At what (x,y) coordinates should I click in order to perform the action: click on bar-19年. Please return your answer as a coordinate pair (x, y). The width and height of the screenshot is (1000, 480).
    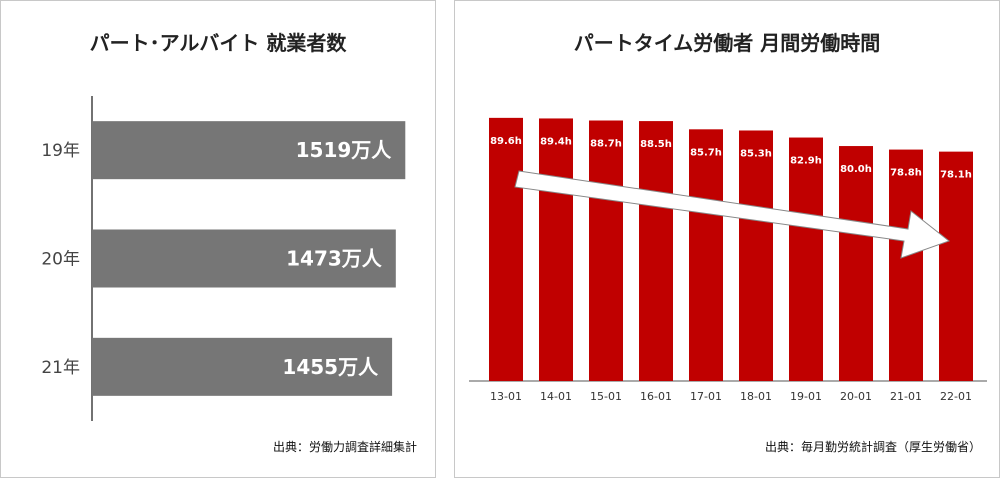
    Looking at the image, I should click on (249, 150).